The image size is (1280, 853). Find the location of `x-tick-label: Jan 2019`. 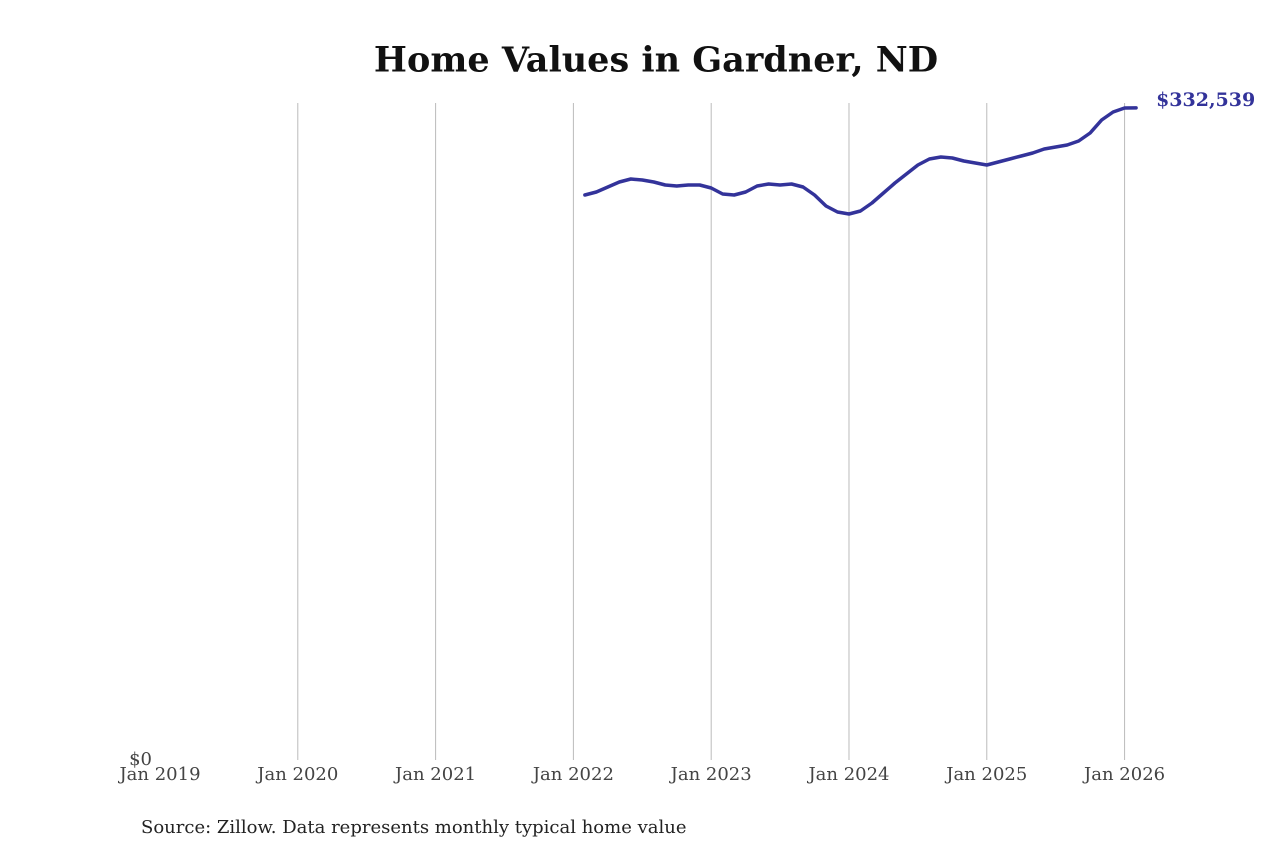

x-tick-label: Jan 2019 is located at coordinates (158, 774).